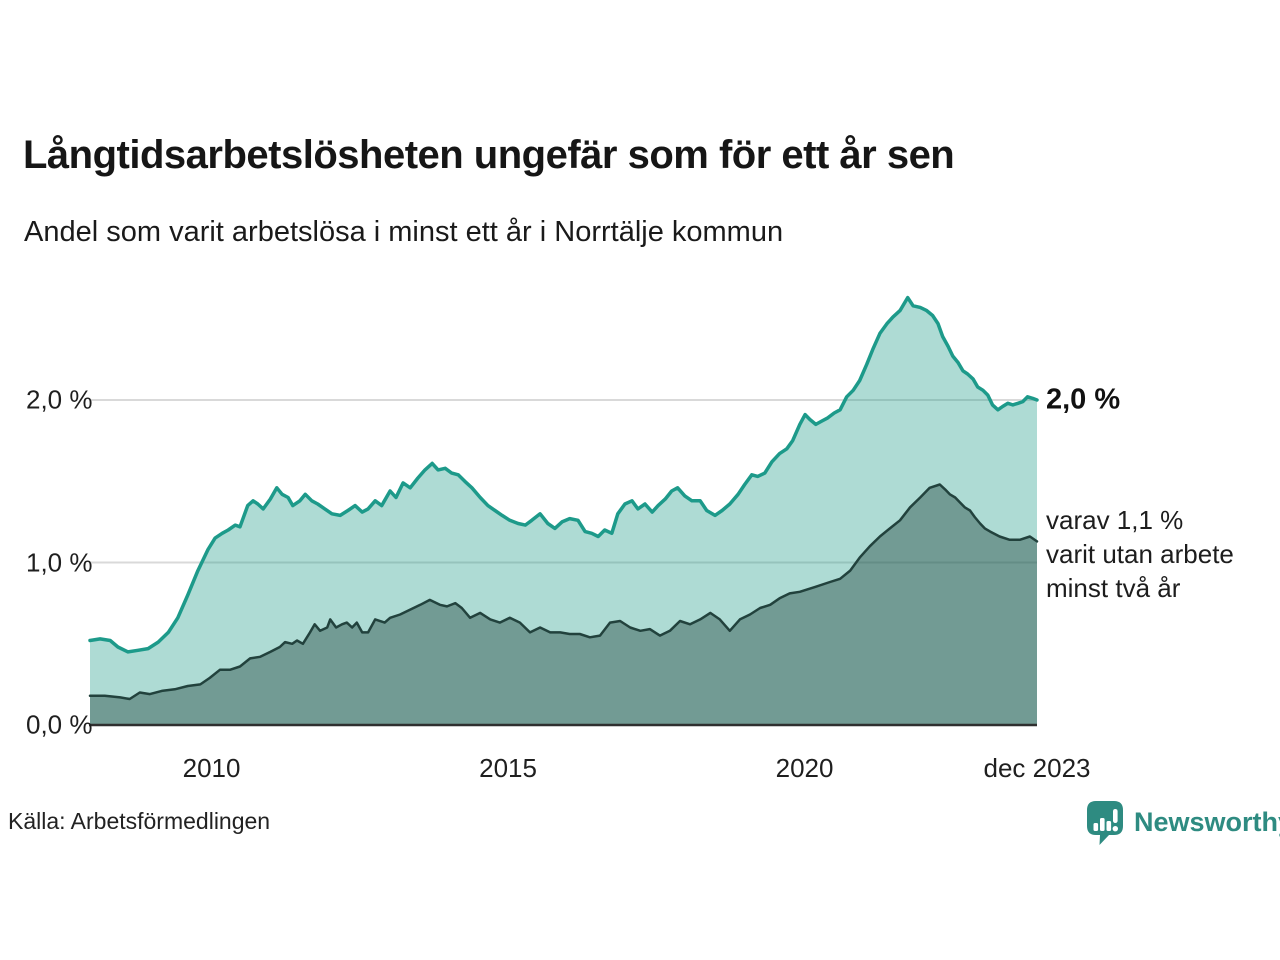  I want to click on brand-name: Newsworthy, so click(1207, 822).